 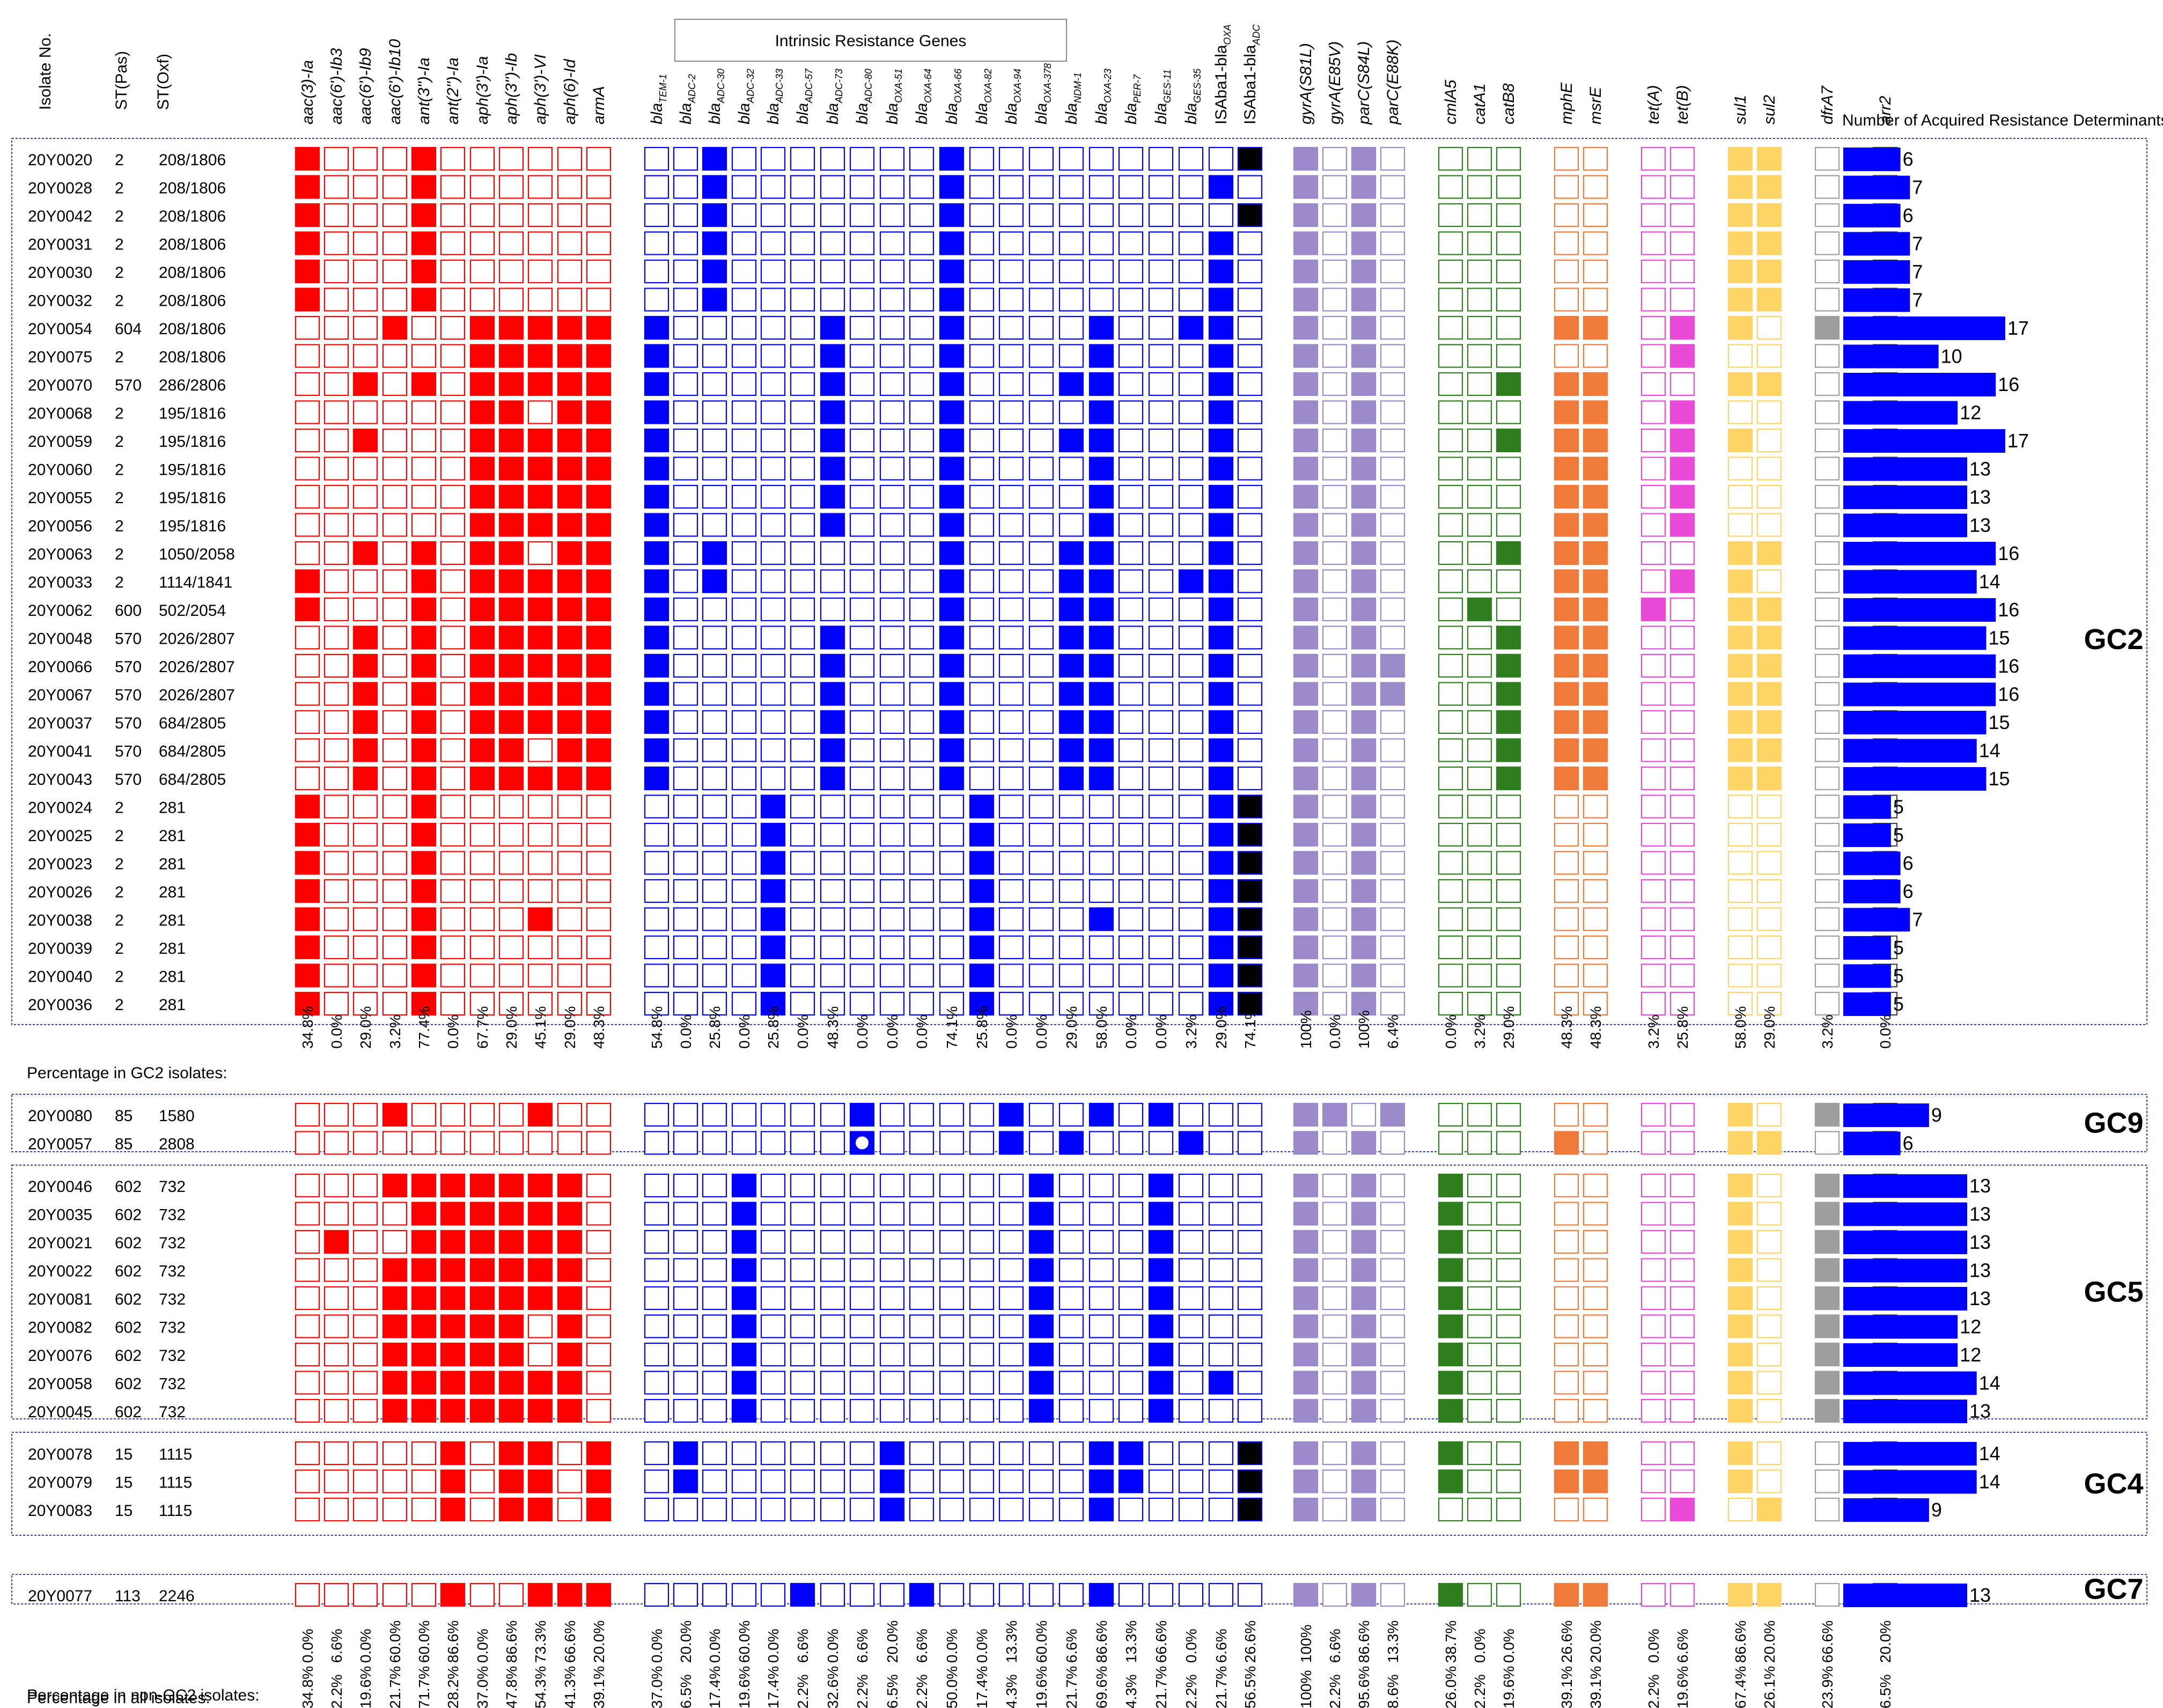 What do you see at coordinates (60, 611) in the screenshot?
I see `isolate-id: 20Y0062` at bounding box center [60, 611].